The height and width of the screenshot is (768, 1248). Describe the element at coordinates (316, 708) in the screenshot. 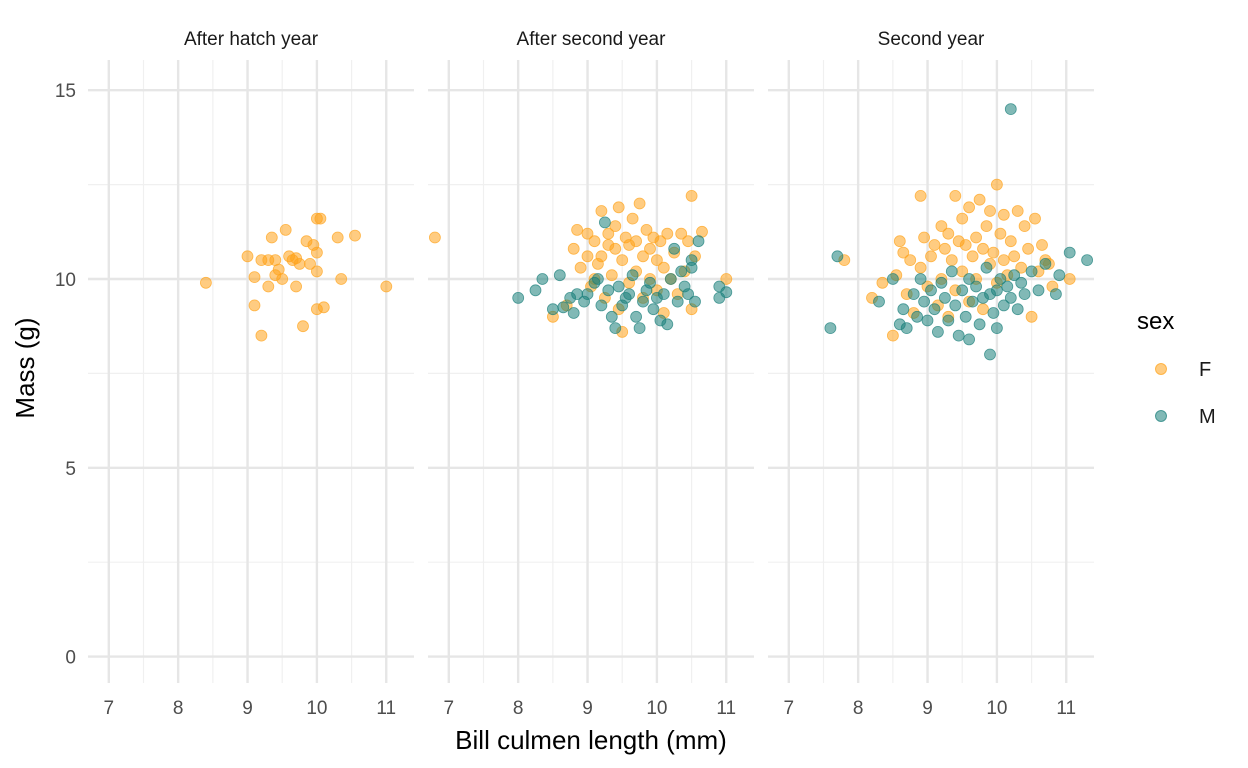

I see `x-tick-label: 10` at that location.